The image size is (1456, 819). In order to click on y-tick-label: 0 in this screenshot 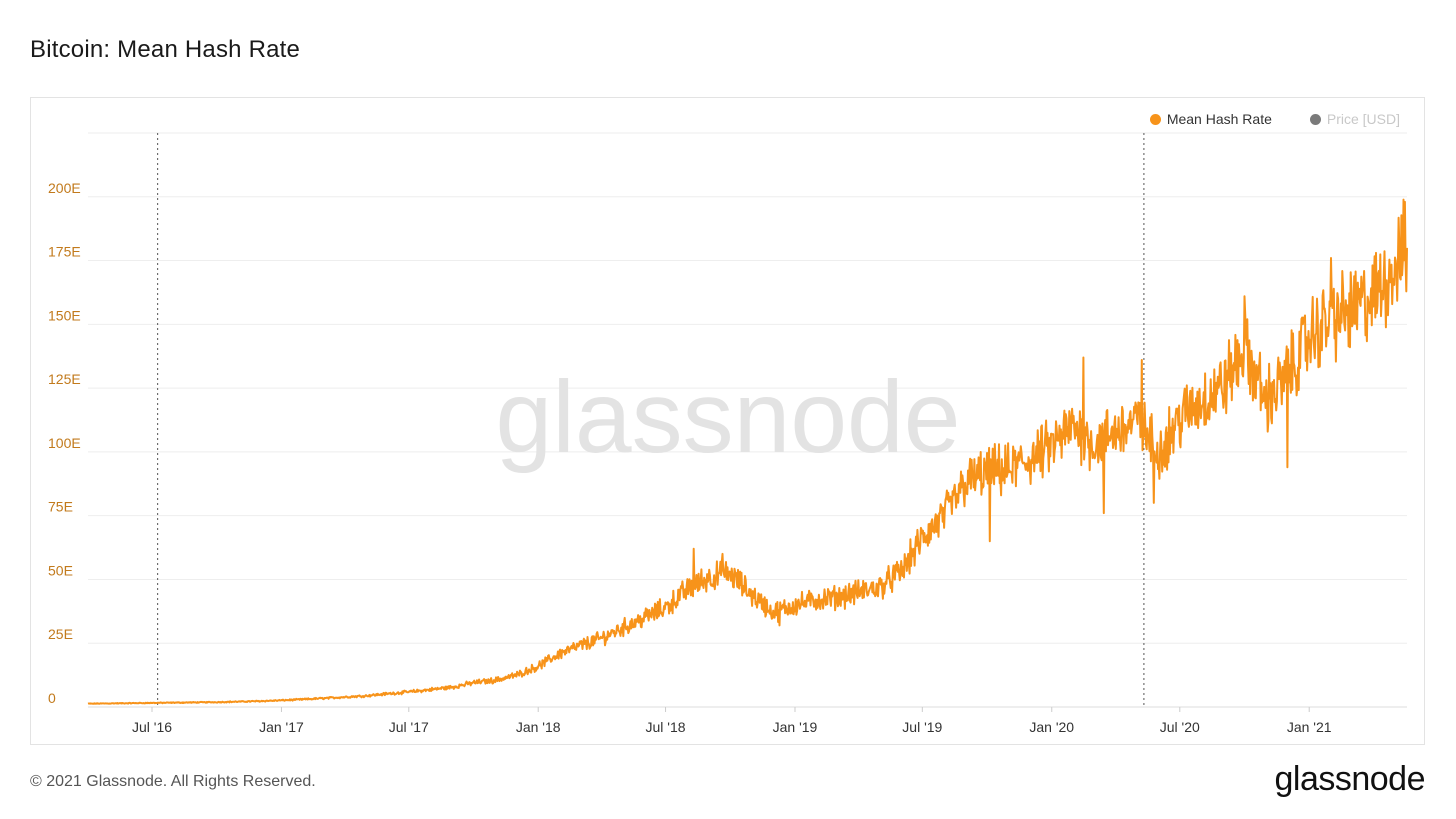, I will do `click(52, 698)`.